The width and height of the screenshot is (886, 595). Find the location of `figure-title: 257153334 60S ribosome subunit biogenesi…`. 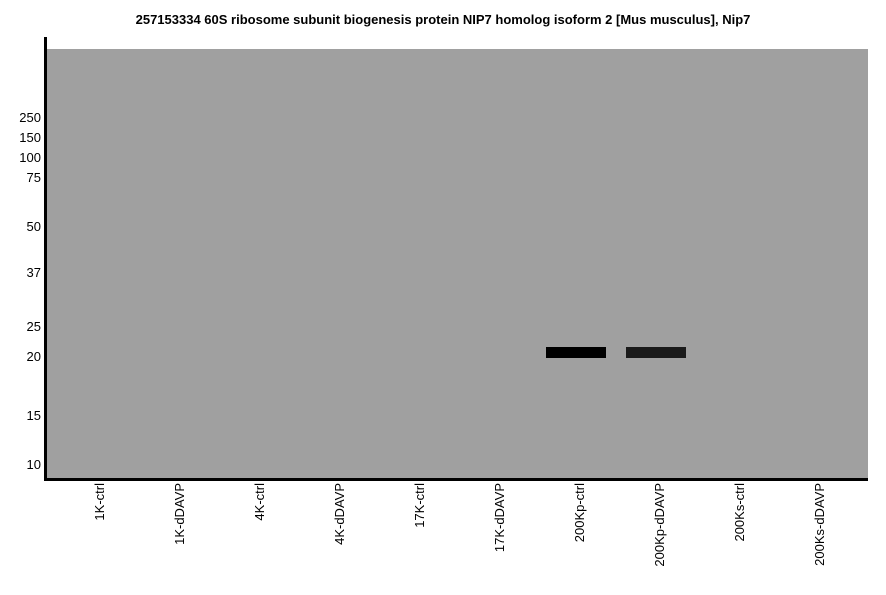

figure-title: 257153334 60S ribosome subunit biogenesi… is located at coordinates (443, 19).